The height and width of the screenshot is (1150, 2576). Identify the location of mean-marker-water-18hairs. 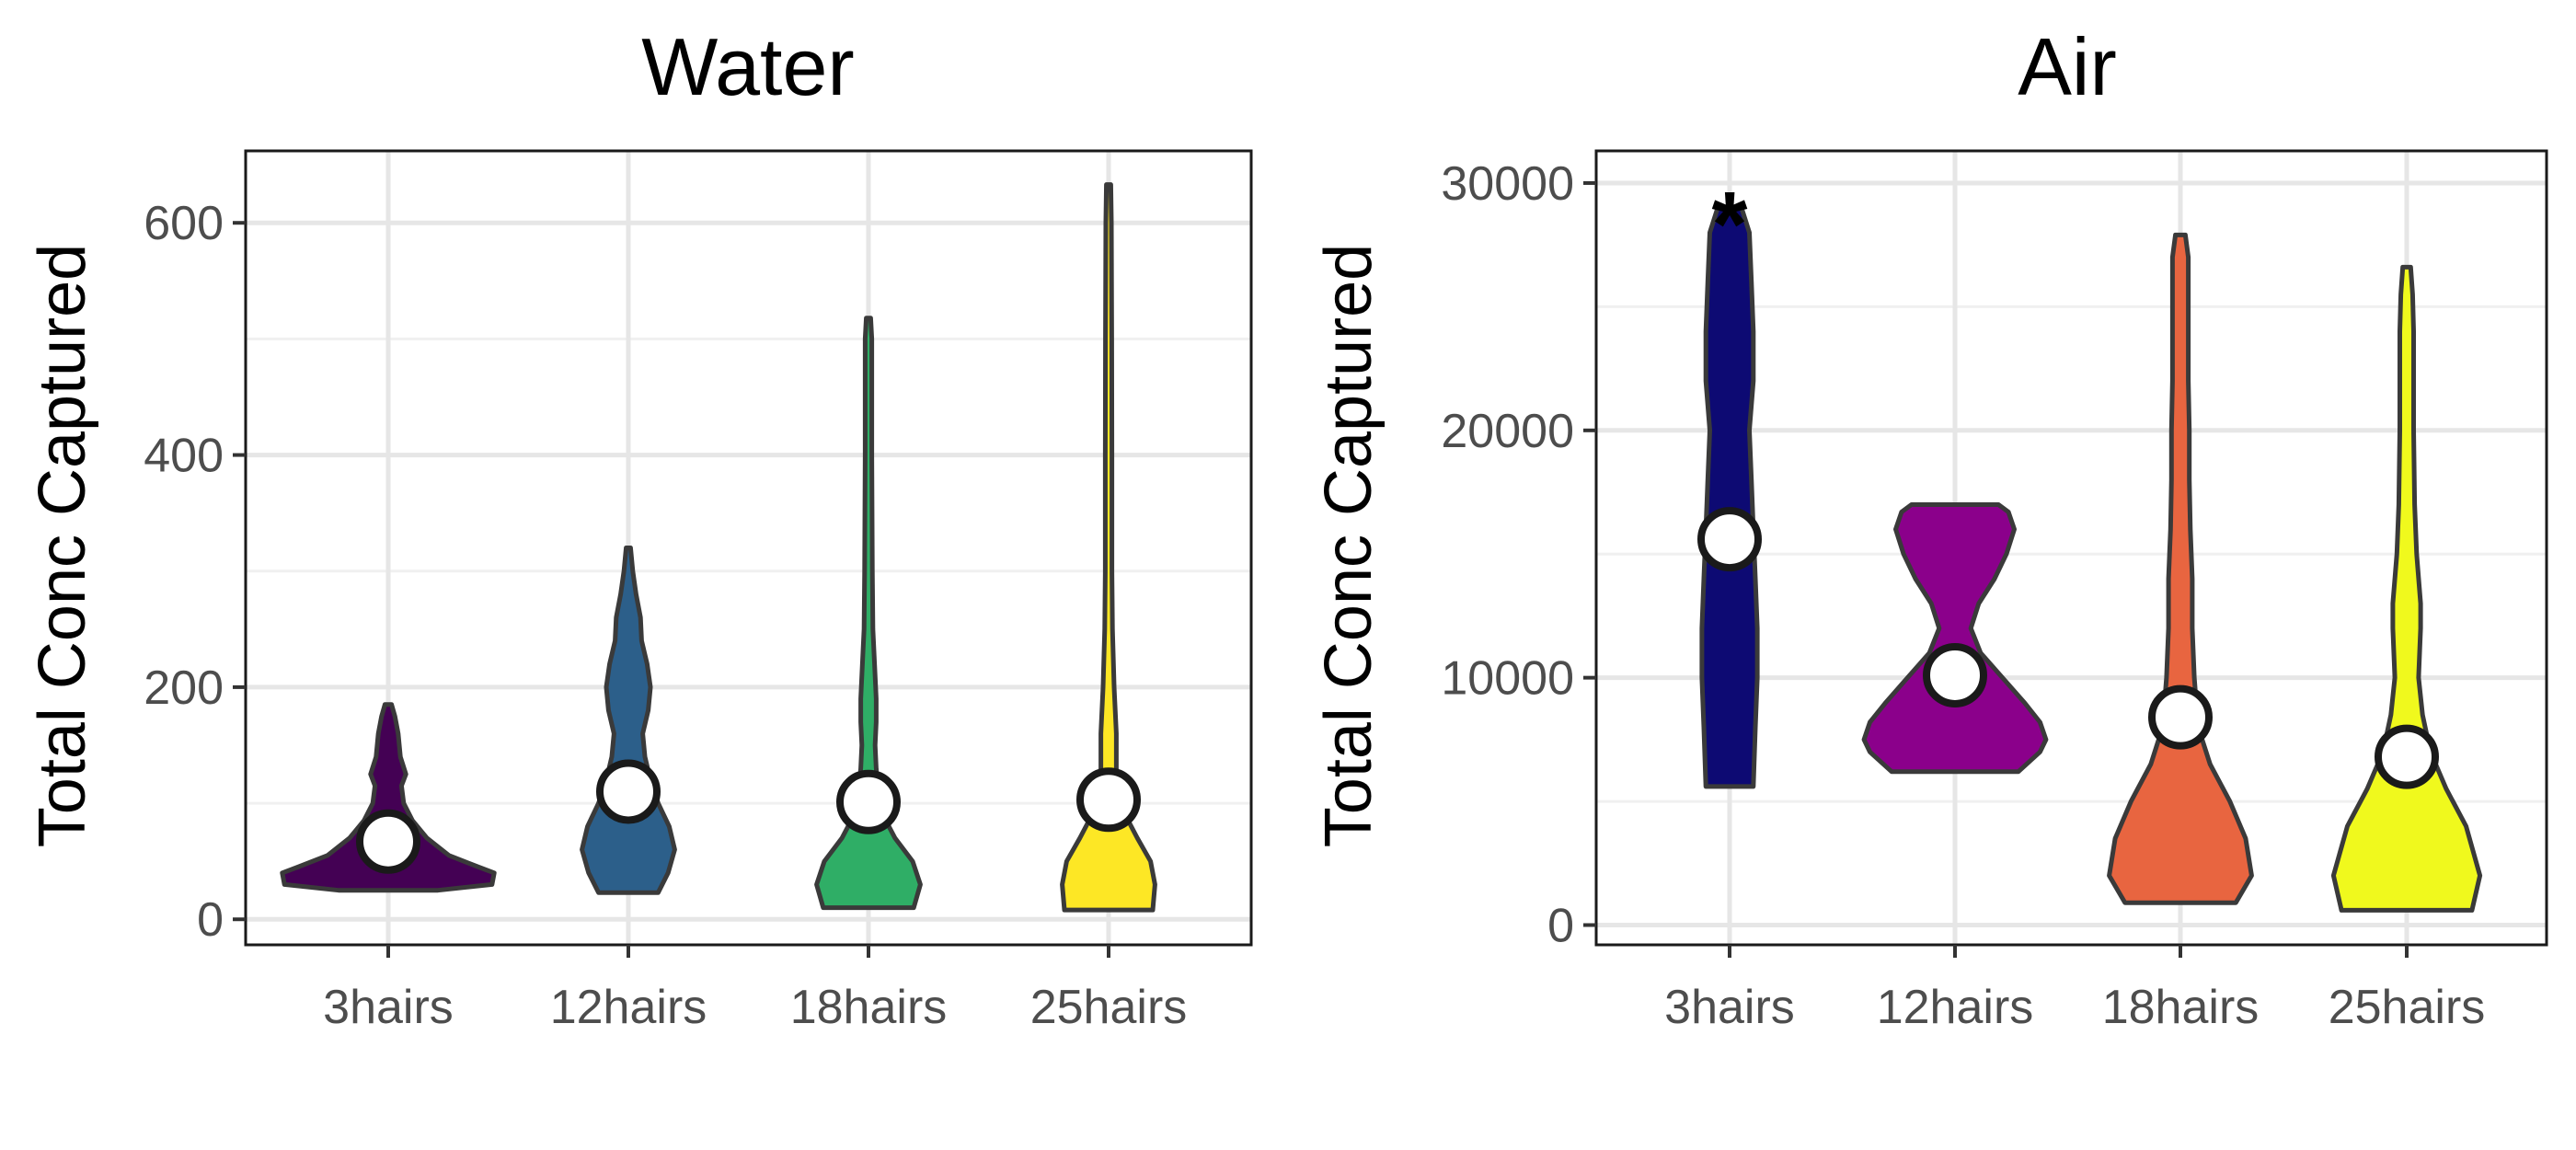
(868, 801).